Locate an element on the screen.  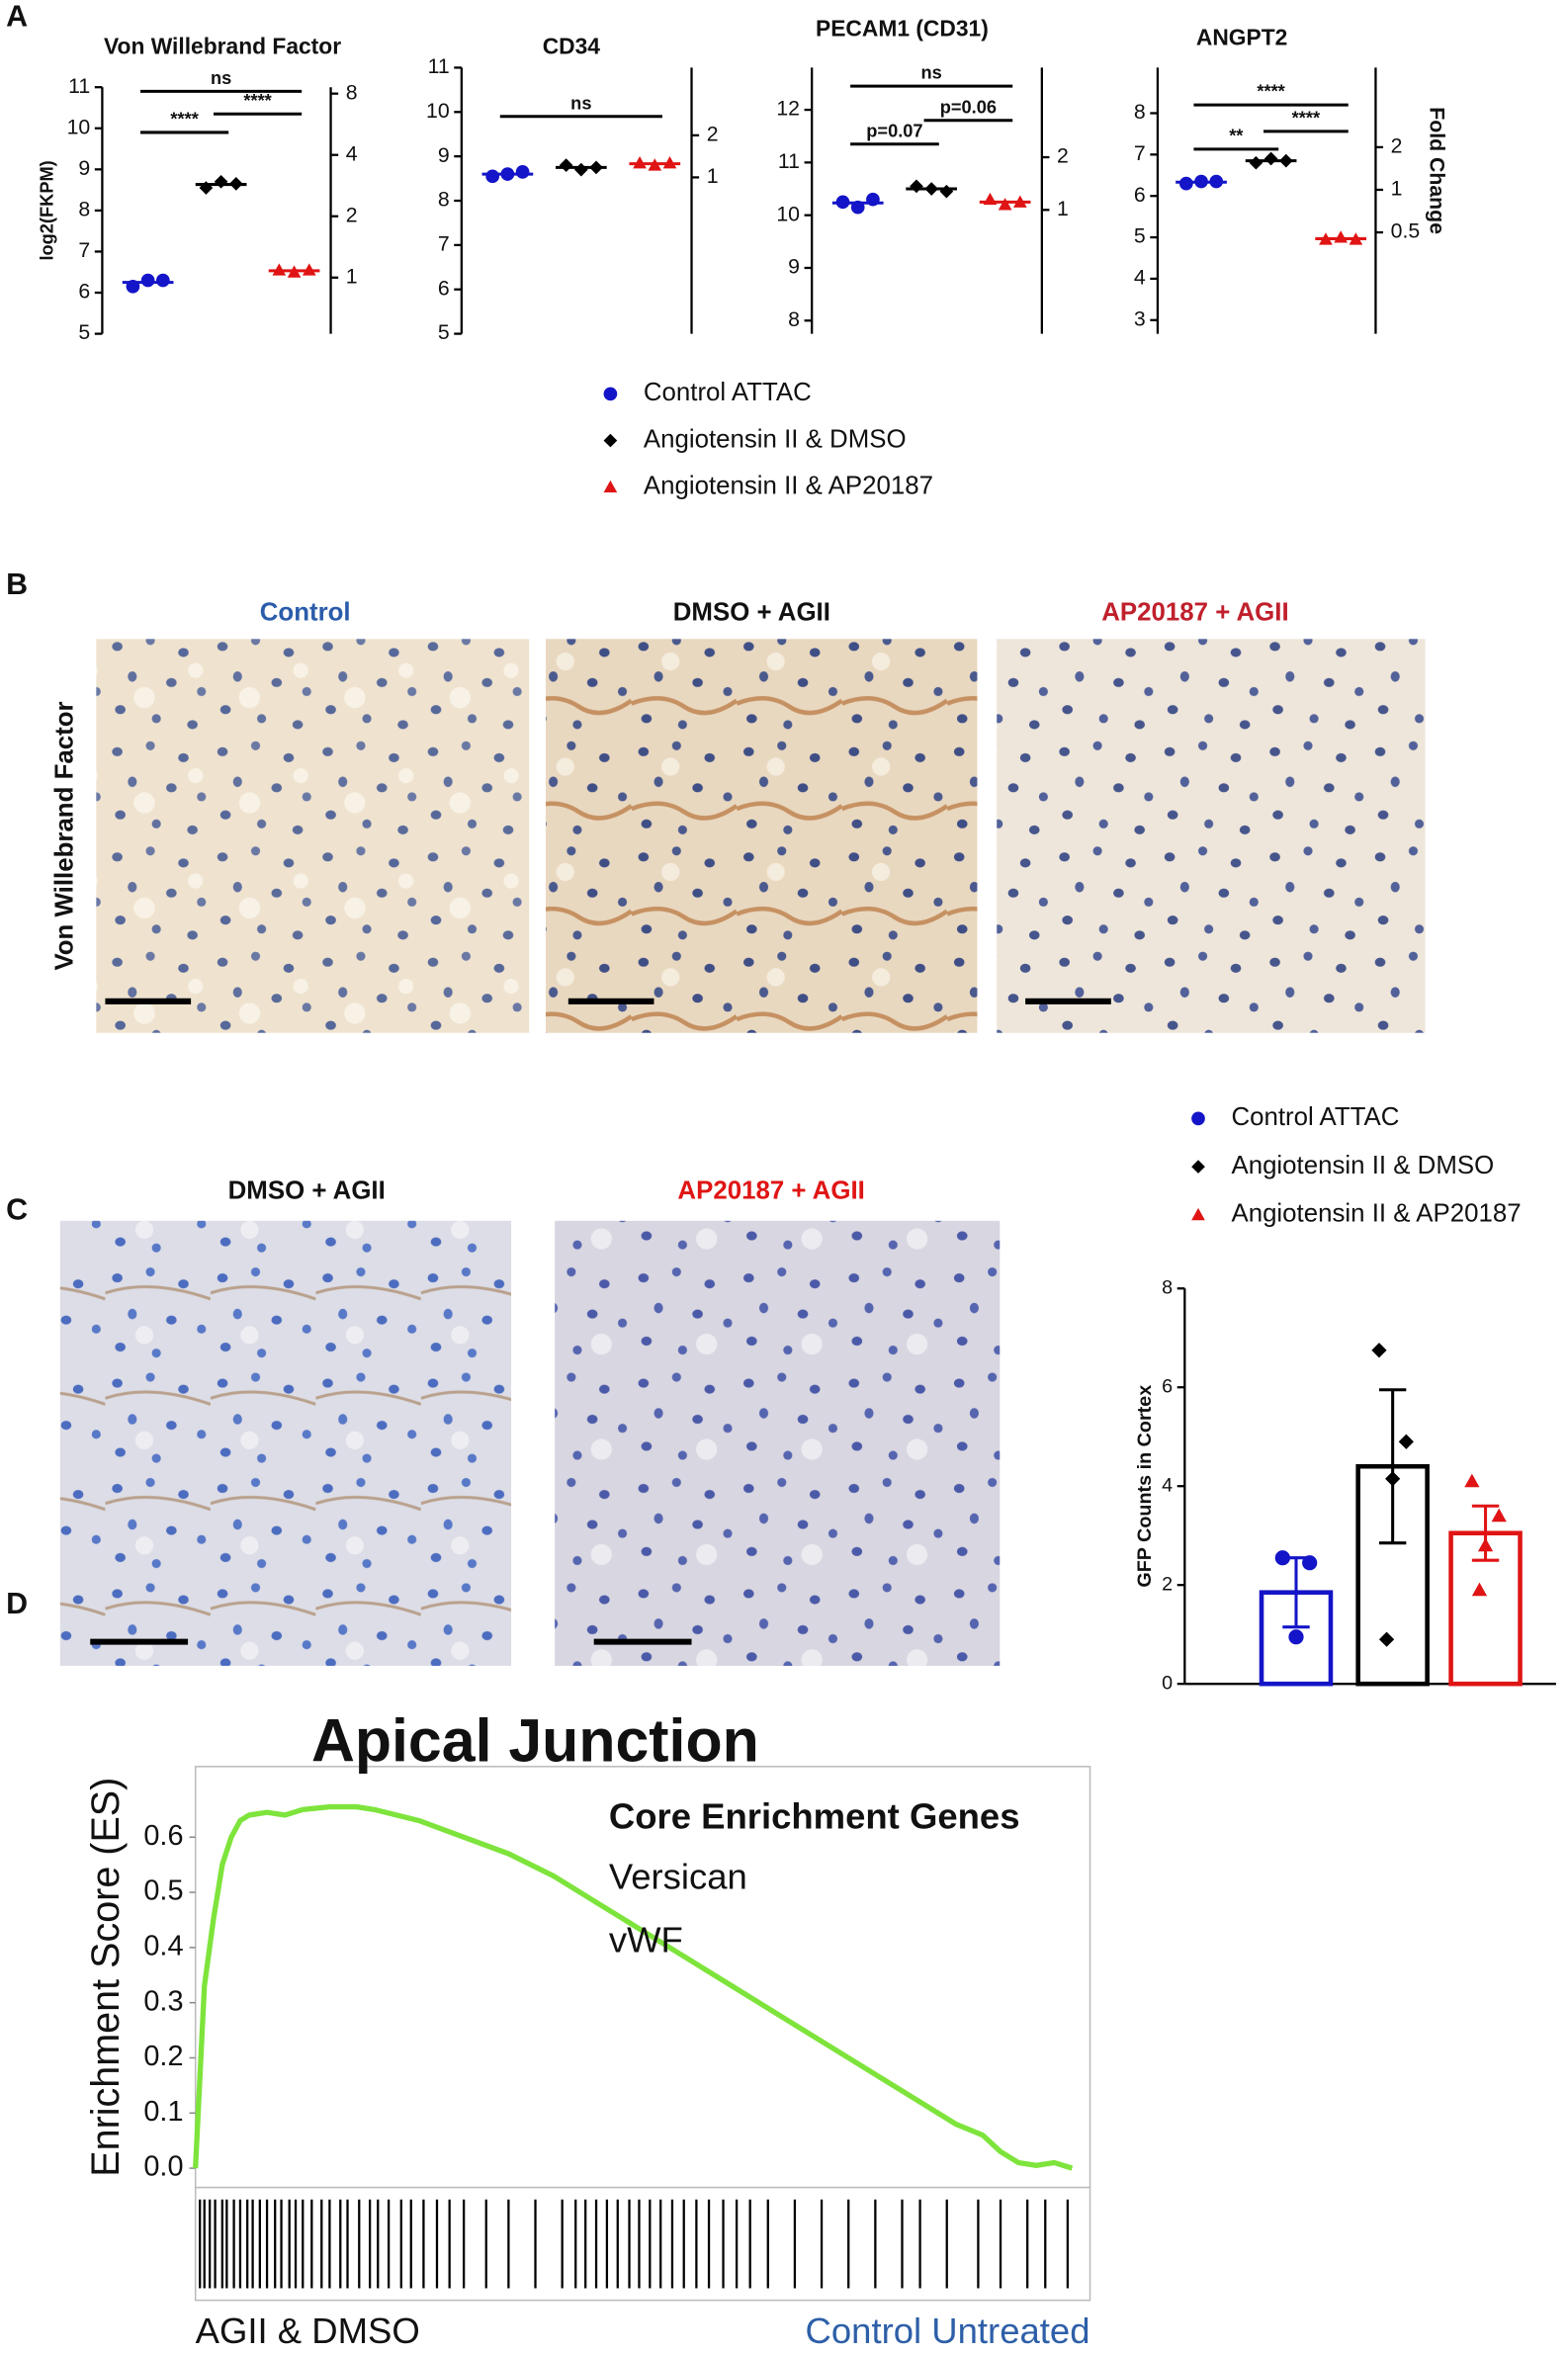
chart-title: PECAM1 (CD31) is located at coordinates (903, 28).